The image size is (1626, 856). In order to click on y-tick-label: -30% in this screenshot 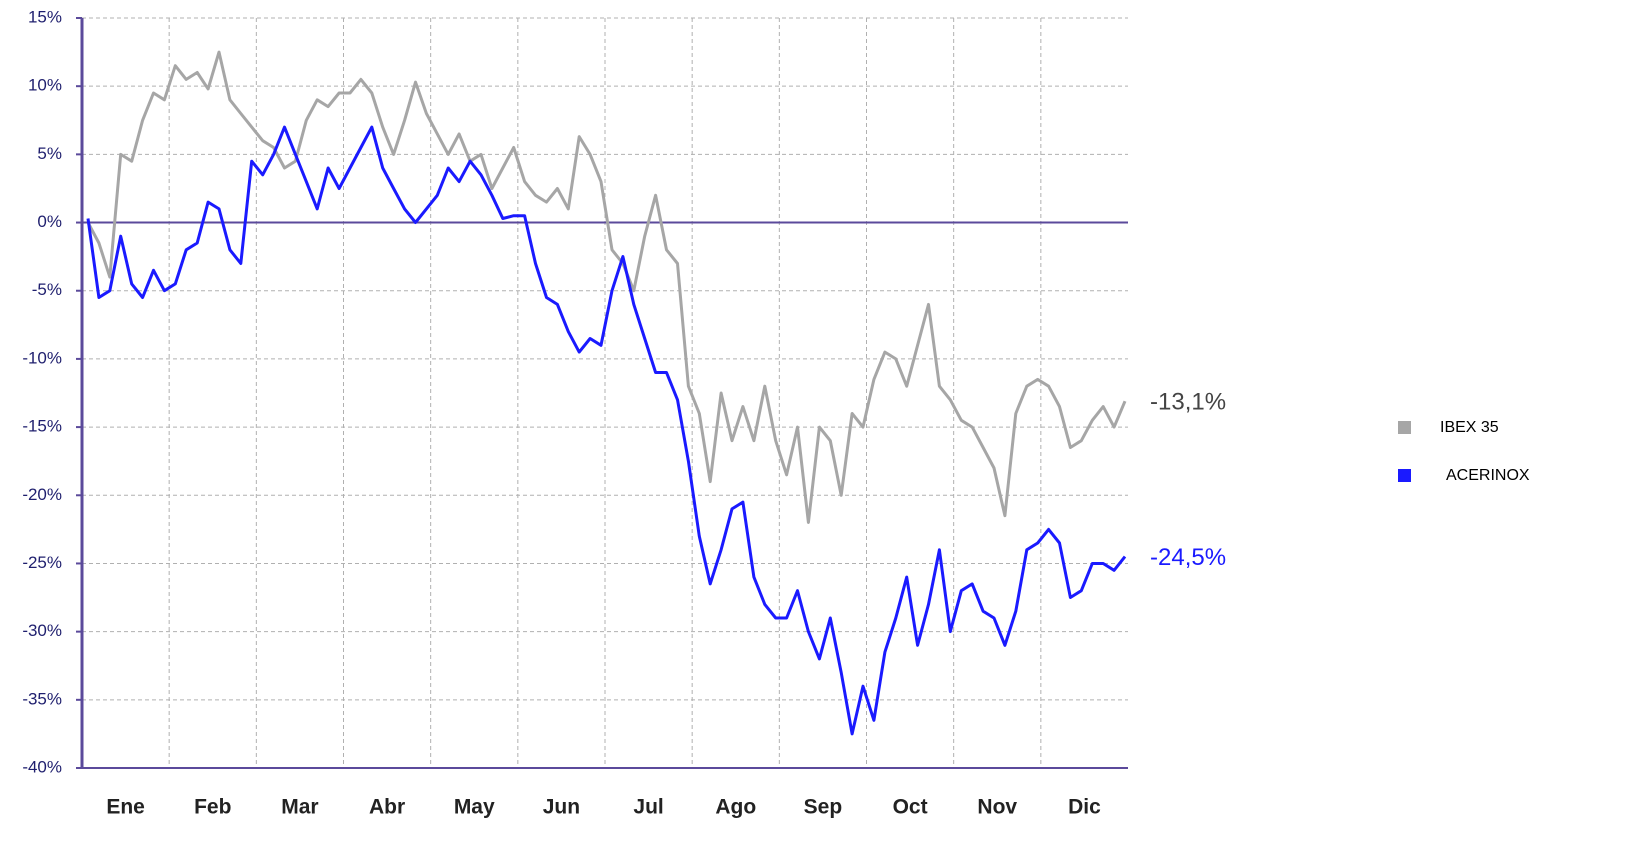, I will do `click(42, 630)`.